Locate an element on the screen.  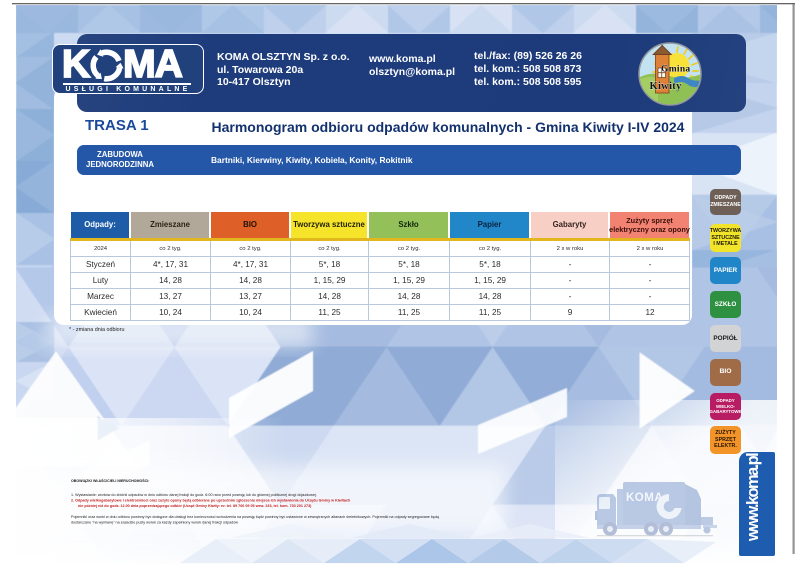
svg-text: KOMA is located at coordinates (644, 498).